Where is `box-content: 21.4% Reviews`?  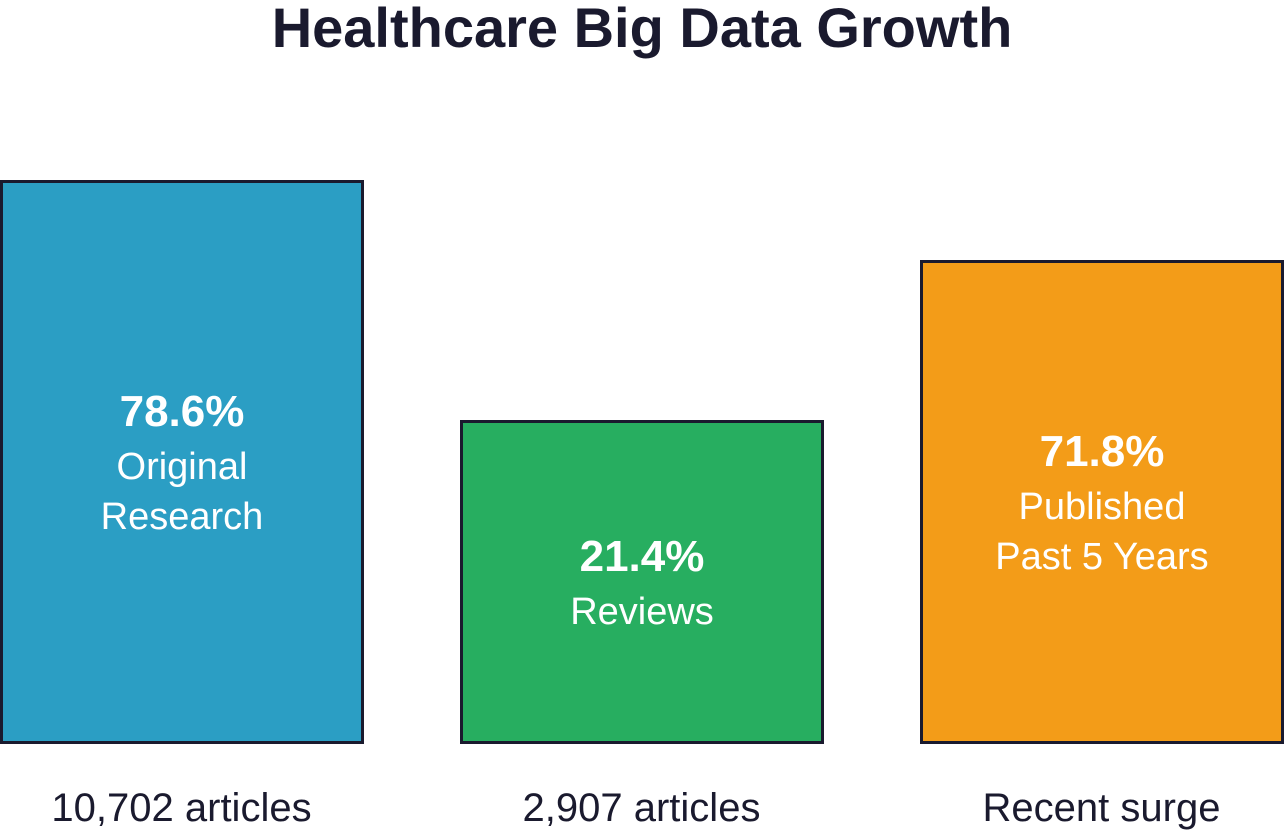 box-content: 21.4% Reviews is located at coordinates (642, 582).